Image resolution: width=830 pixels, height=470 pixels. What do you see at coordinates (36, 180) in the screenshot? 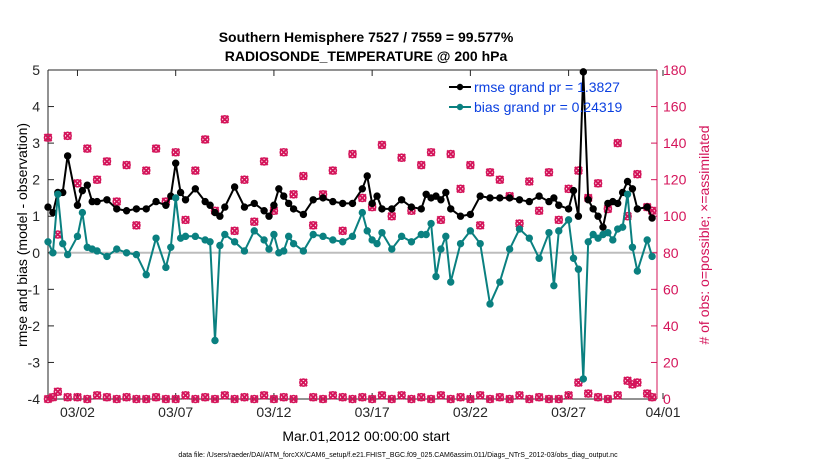
I see `y-tick-label: 2` at bounding box center [36, 180].